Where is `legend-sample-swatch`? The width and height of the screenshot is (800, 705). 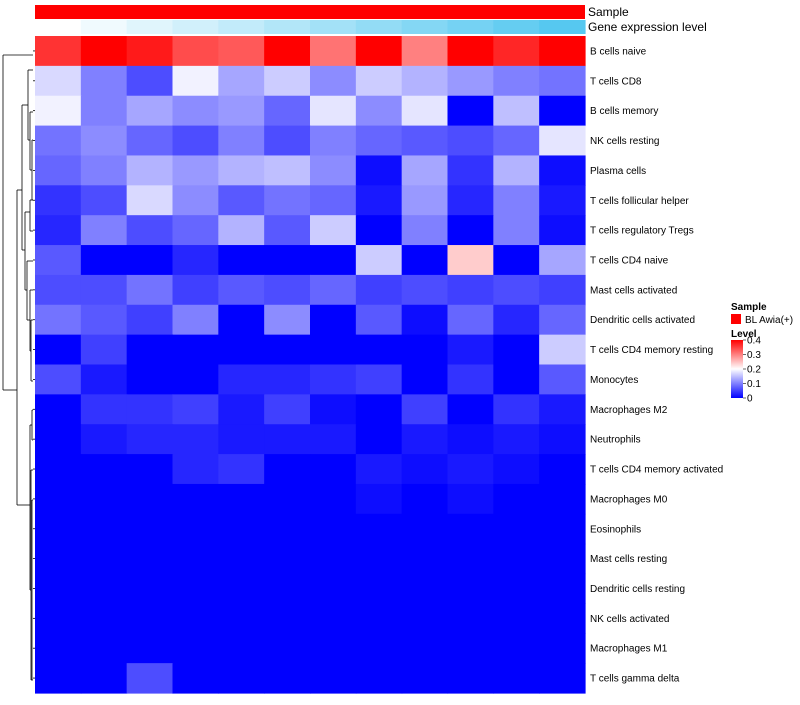 legend-sample-swatch is located at coordinates (736, 319).